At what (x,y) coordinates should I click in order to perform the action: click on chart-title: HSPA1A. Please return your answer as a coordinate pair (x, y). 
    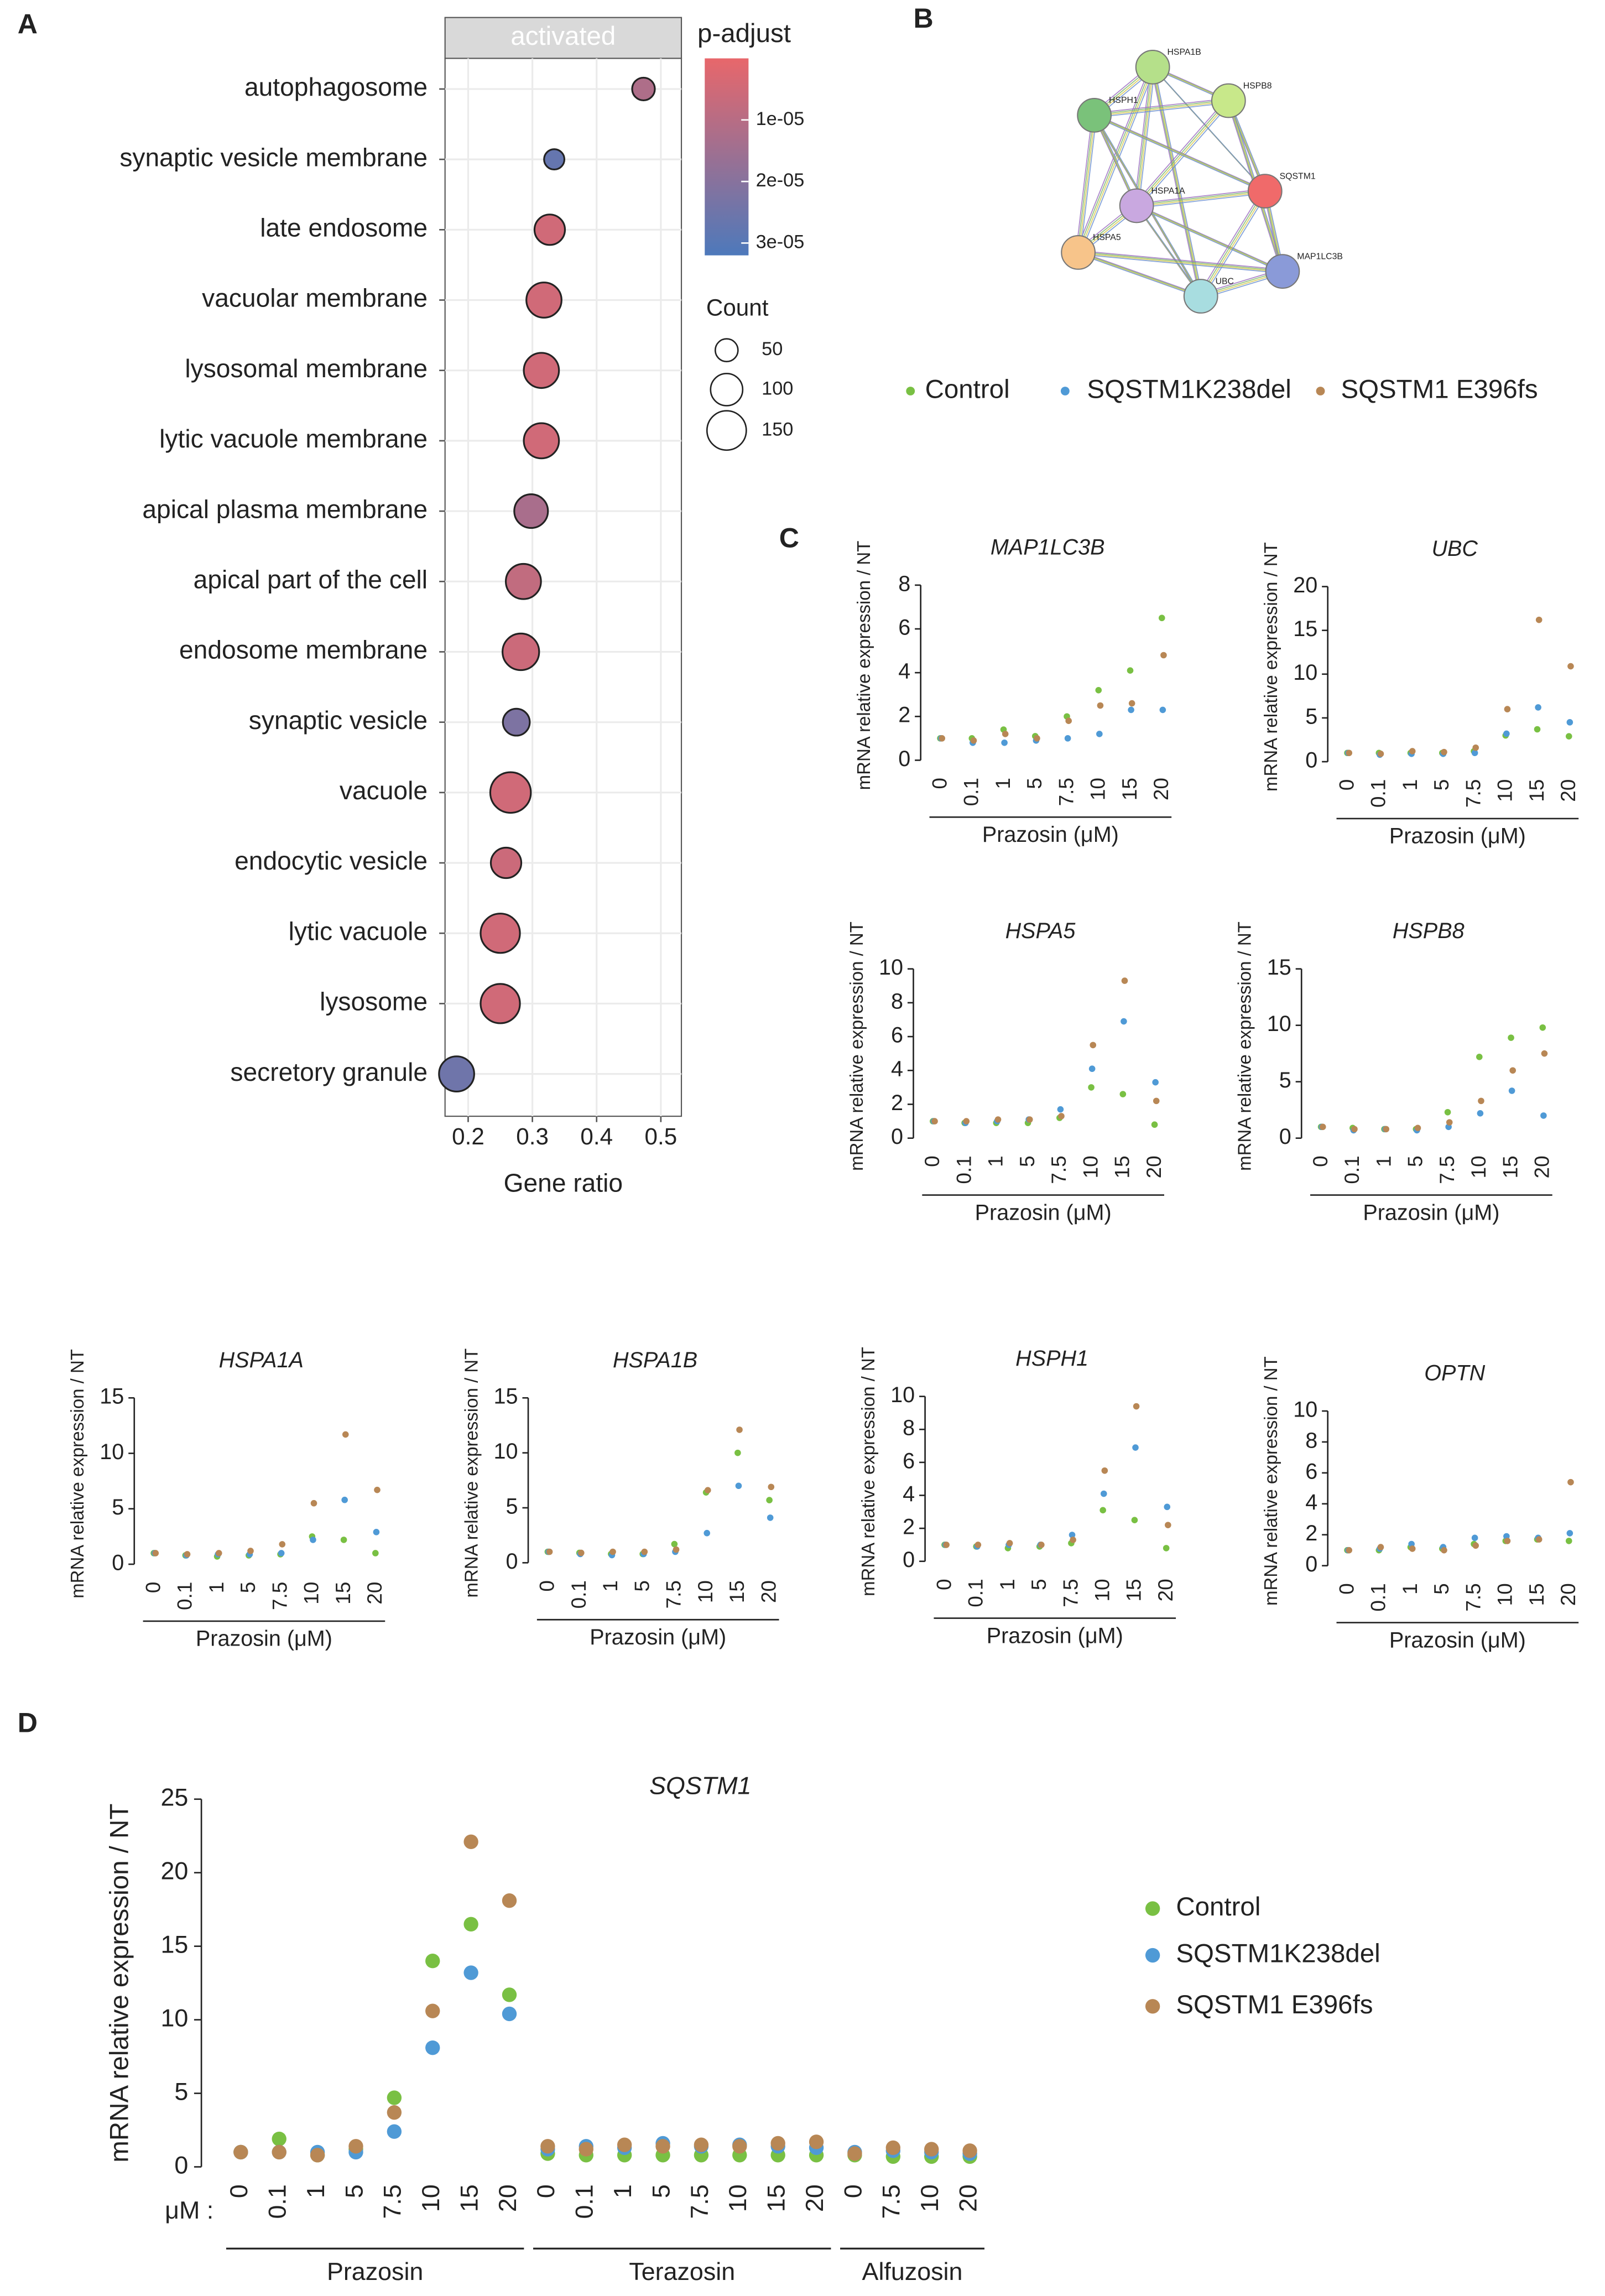
    Looking at the image, I should click on (261, 1360).